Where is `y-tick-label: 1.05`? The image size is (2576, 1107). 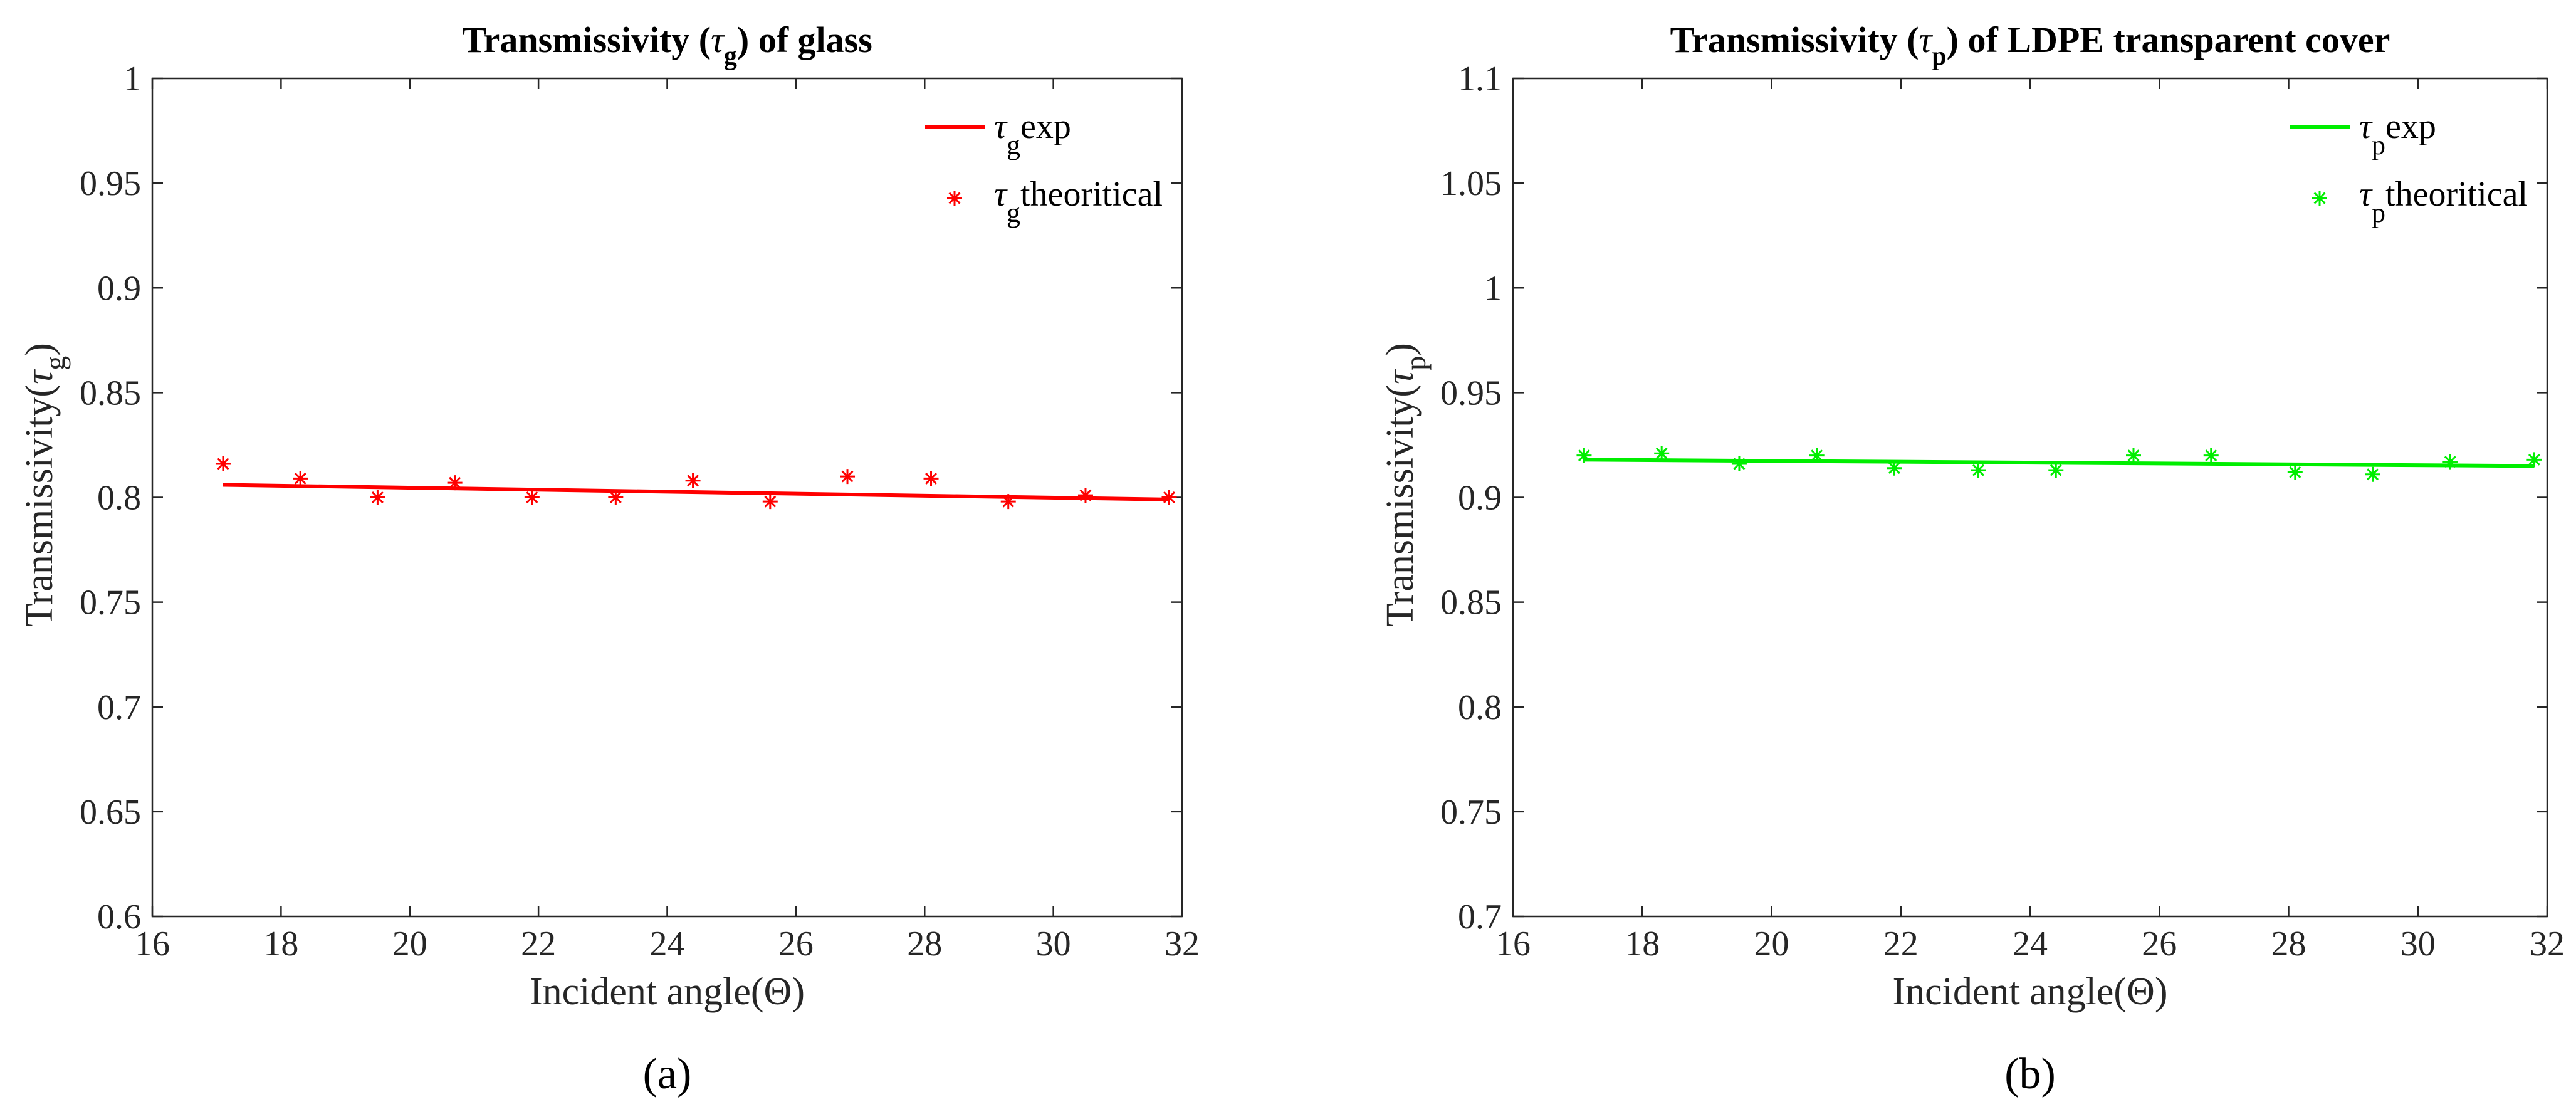 y-tick-label: 1.05 is located at coordinates (1471, 184).